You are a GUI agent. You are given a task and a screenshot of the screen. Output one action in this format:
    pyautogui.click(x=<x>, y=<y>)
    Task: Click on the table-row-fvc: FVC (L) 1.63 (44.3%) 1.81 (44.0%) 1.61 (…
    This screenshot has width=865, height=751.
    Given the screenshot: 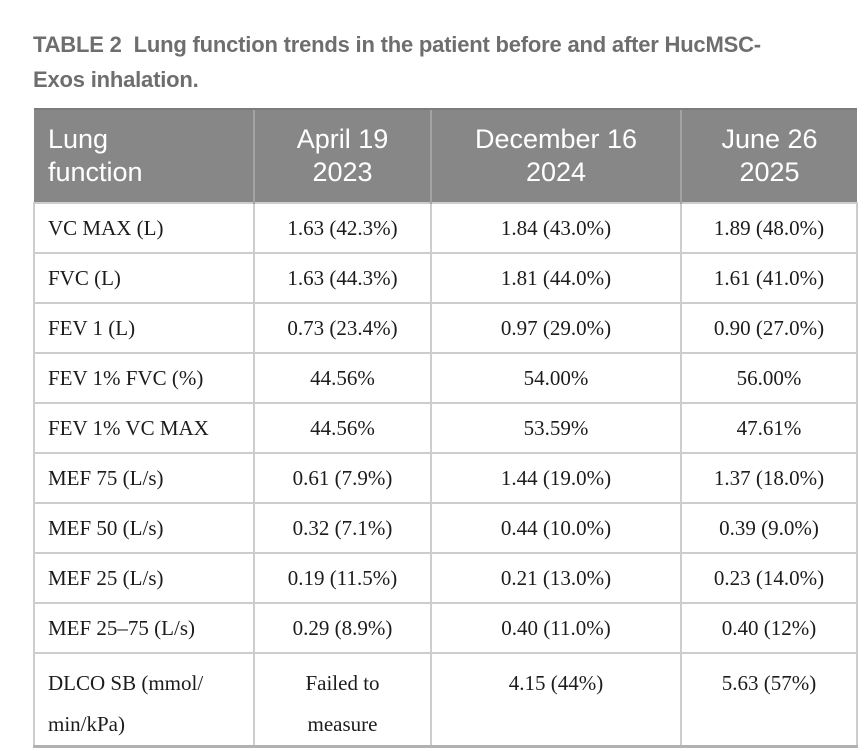 What is the action you would take?
    pyautogui.click(x=445, y=278)
    